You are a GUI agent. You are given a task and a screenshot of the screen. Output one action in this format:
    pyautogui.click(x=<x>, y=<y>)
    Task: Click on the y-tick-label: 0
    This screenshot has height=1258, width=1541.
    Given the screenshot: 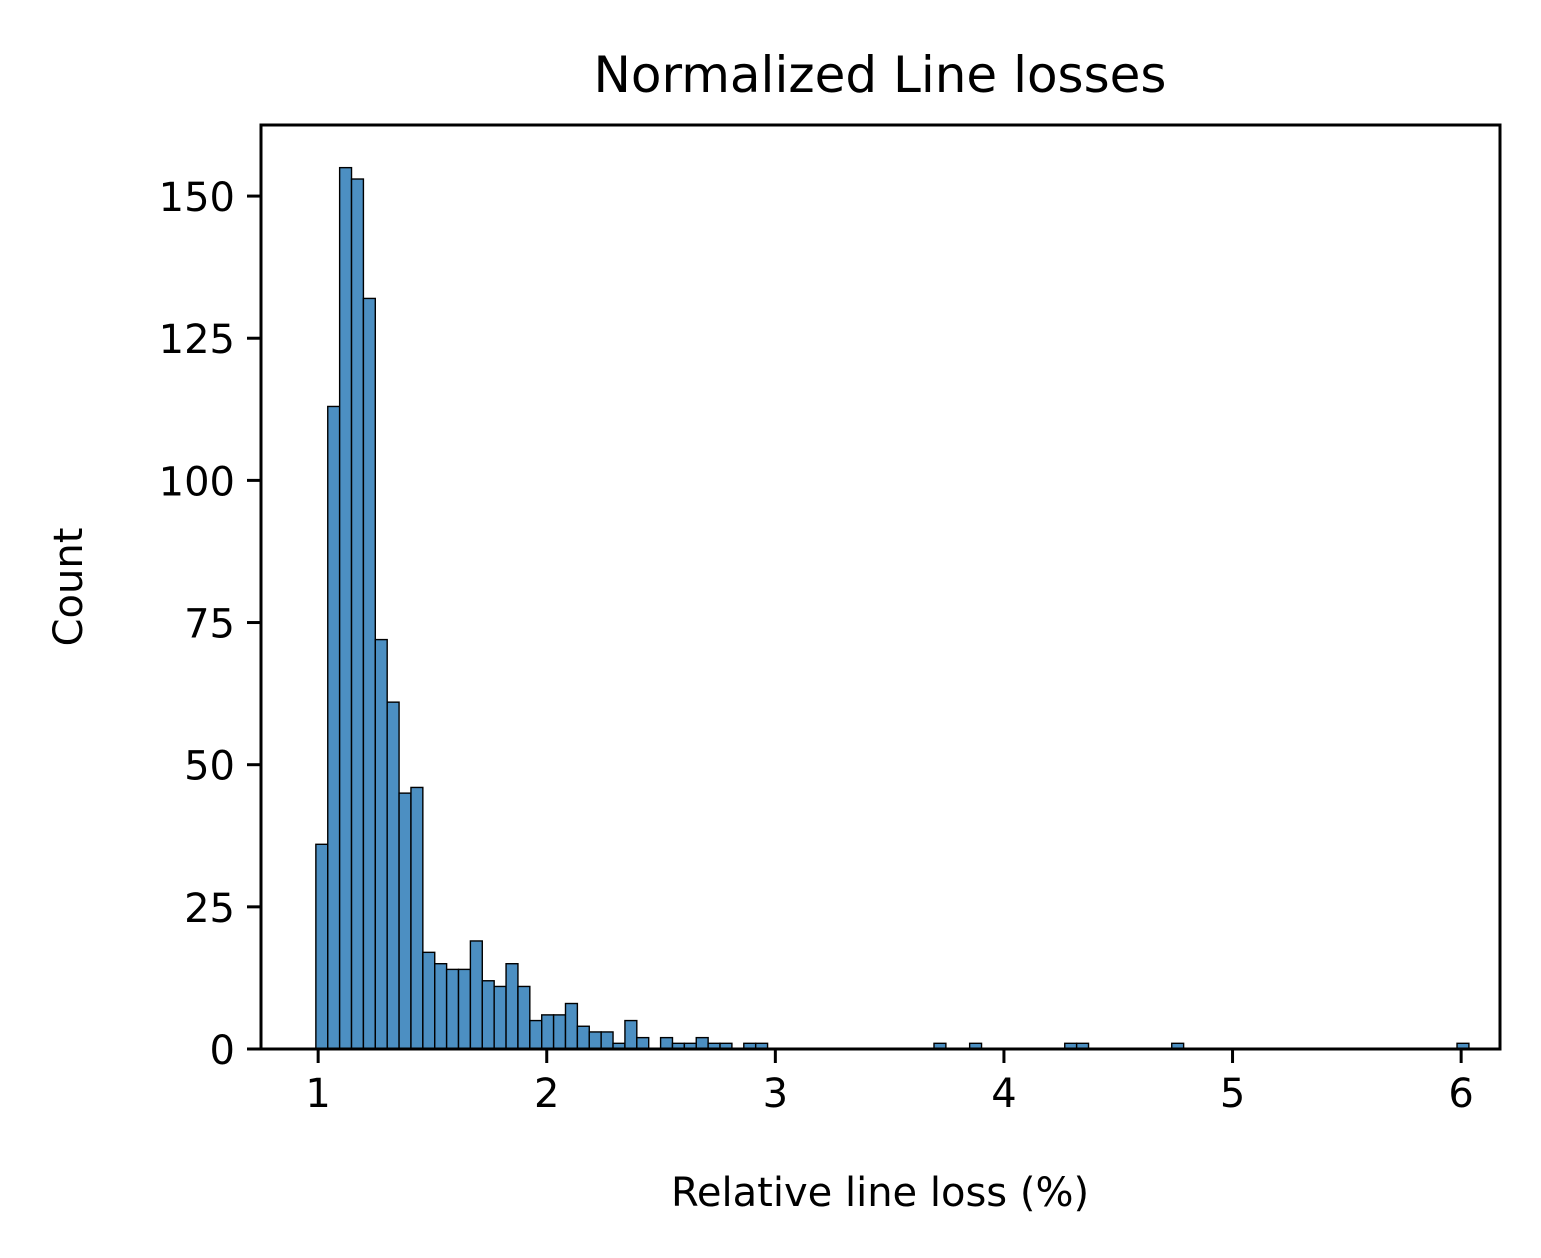 What is the action you would take?
    pyautogui.click(x=222, y=1051)
    